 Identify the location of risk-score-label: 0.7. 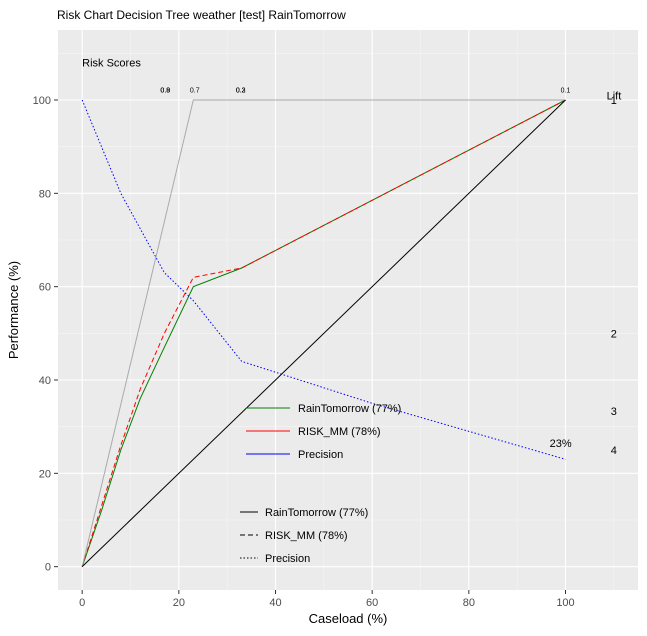
(195, 91).